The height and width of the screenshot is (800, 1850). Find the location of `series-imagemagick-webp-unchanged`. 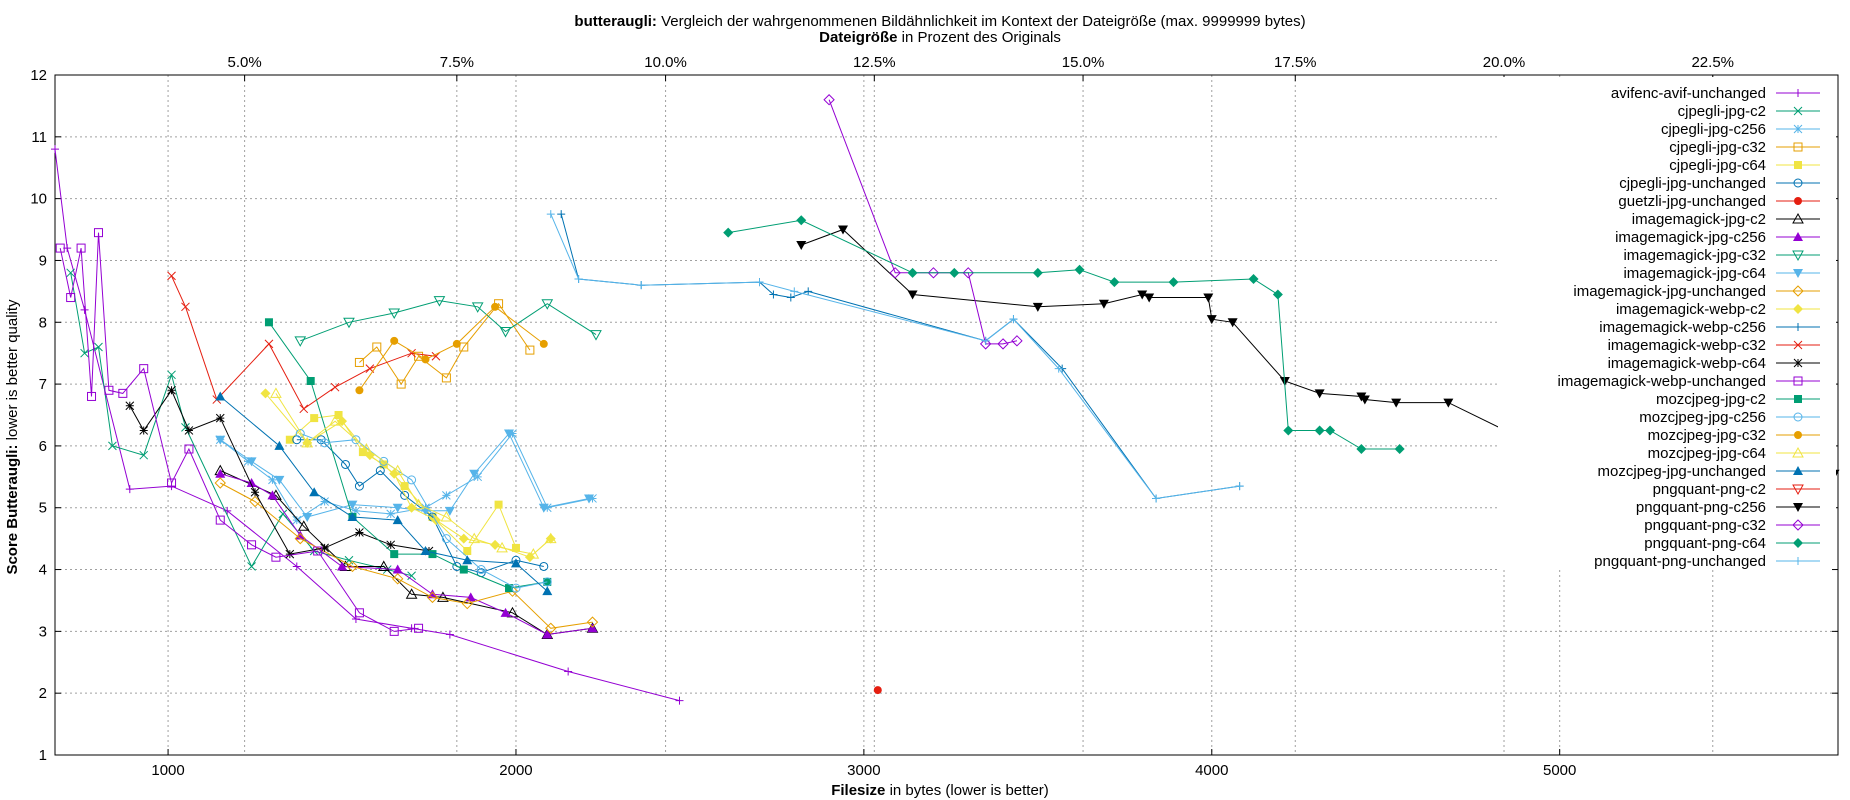

series-imagemagick-webp-unchanged is located at coordinates (239, 432).